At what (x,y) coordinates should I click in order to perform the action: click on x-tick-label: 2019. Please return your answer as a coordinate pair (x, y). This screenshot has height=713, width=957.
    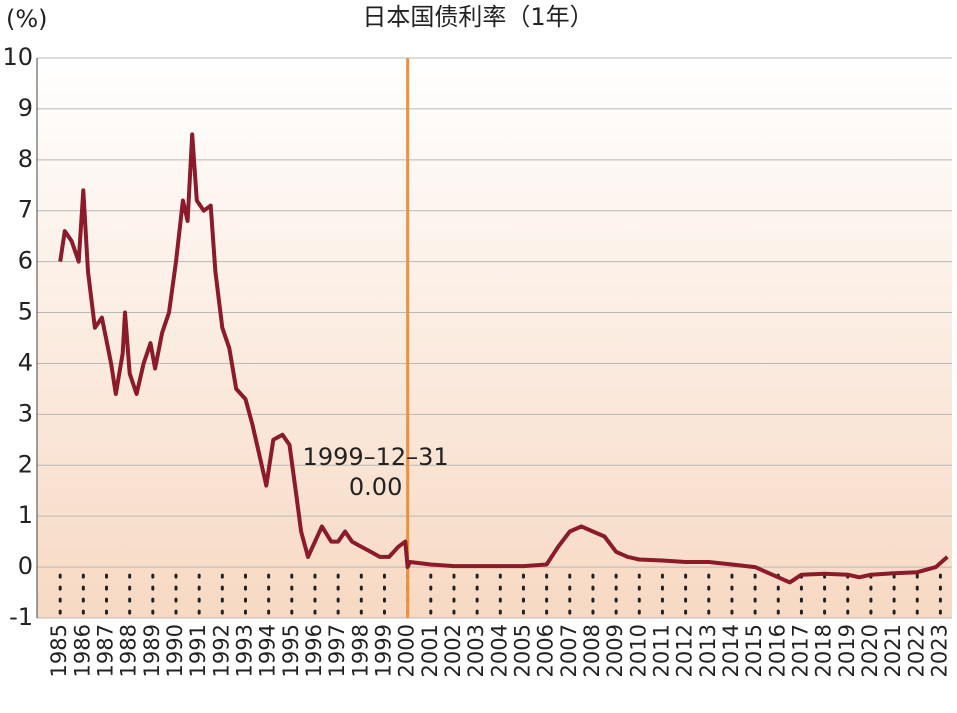
    Looking at the image, I should click on (847, 650).